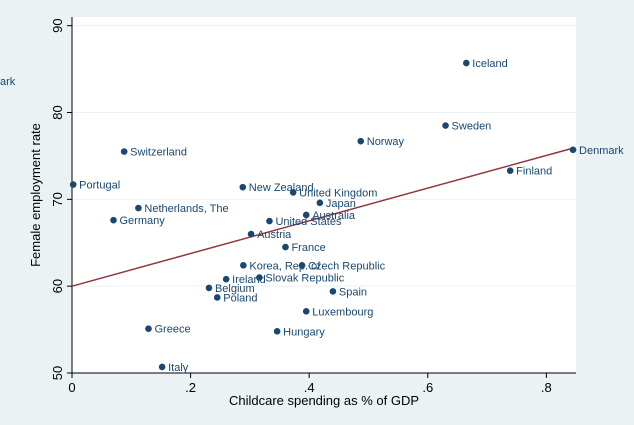 The image size is (634, 425). Describe the element at coordinates (57, 286) in the screenshot. I see `y-tick-label: 60` at that location.